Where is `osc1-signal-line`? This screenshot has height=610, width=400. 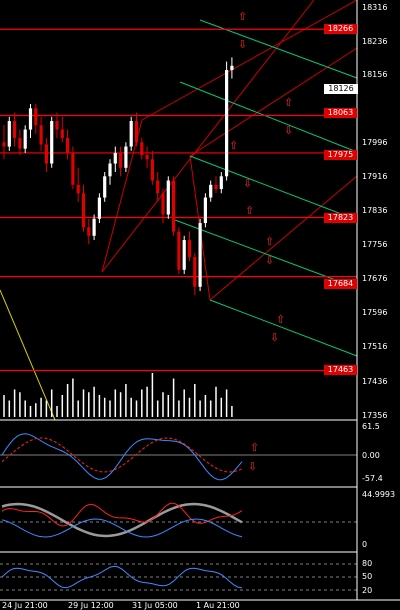
osc1-signal-line is located at coordinates (122, 455).